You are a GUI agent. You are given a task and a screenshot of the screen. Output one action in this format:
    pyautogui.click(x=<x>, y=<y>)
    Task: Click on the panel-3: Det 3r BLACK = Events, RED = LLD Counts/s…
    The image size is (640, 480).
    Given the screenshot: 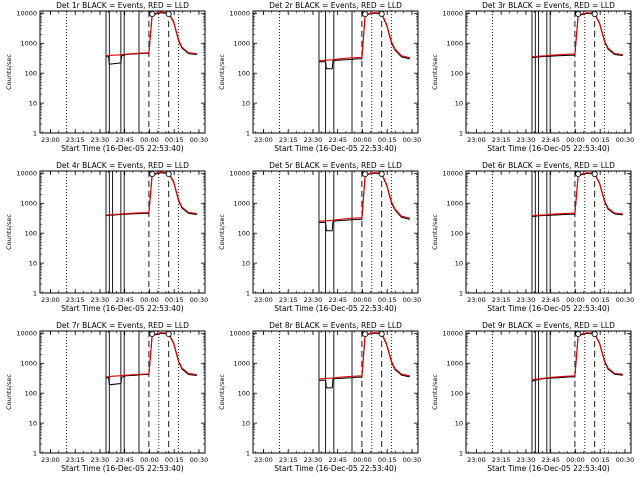 What is the action you would take?
    pyautogui.click(x=532, y=77)
    